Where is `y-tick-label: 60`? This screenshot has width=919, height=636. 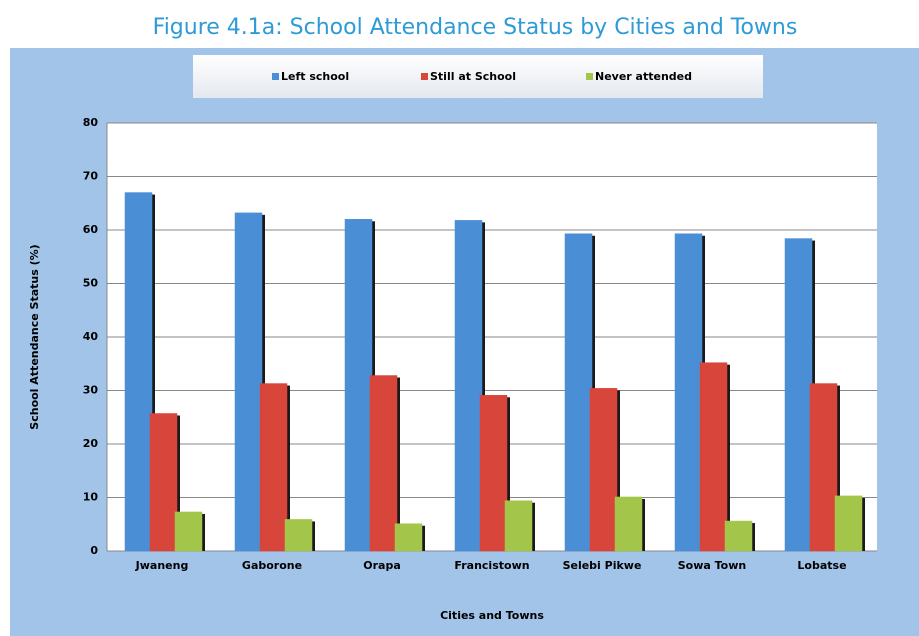
y-tick-label: 60 is located at coordinates (91, 229).